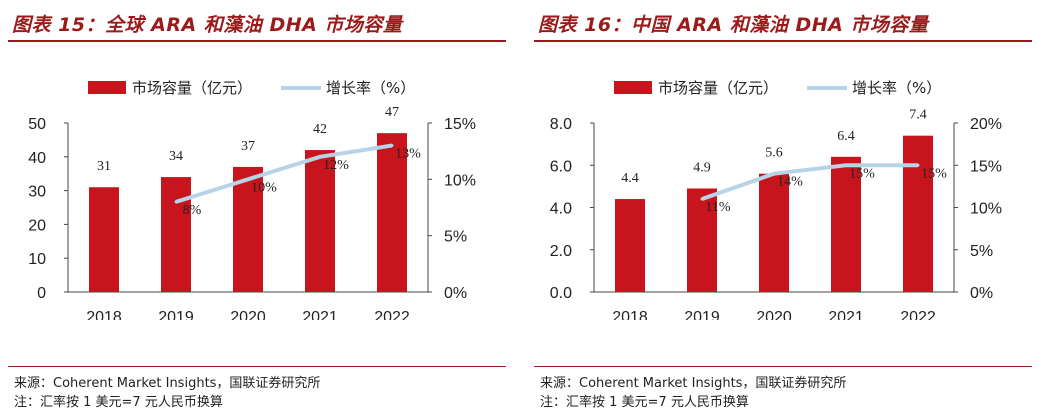  I want to click on tick-label-left: 50, so click(37, 124).